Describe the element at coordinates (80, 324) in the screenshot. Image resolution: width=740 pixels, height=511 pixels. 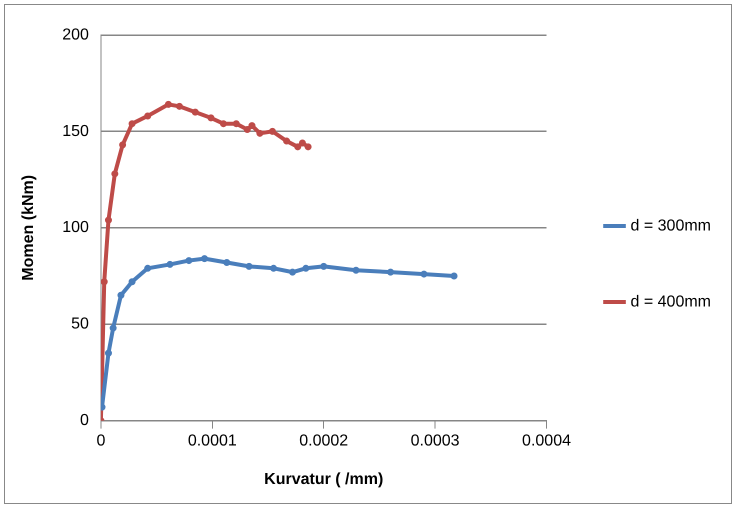
I see `y-tick-label: 50` at that location.